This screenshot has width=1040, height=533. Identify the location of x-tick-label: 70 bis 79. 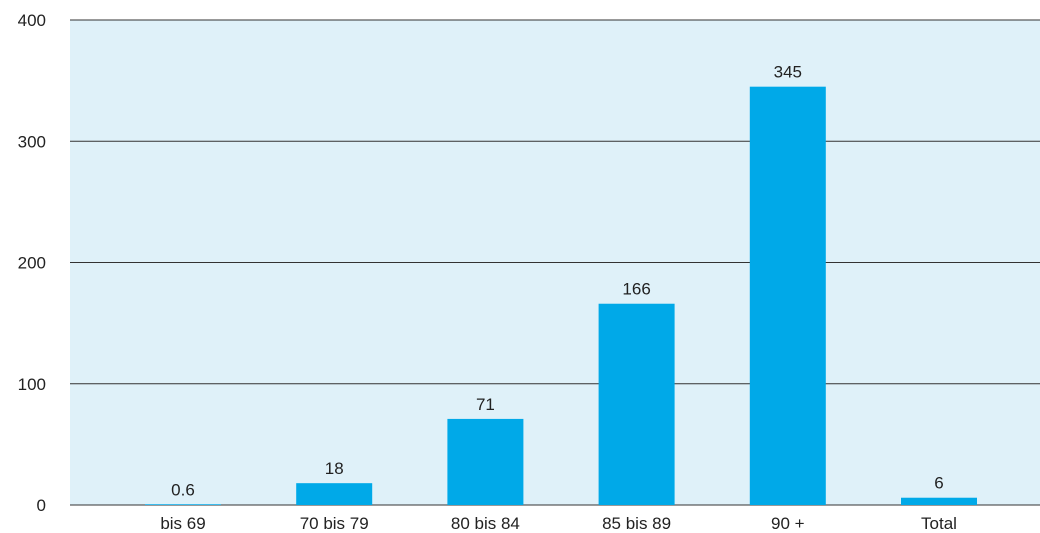
(334, 523).